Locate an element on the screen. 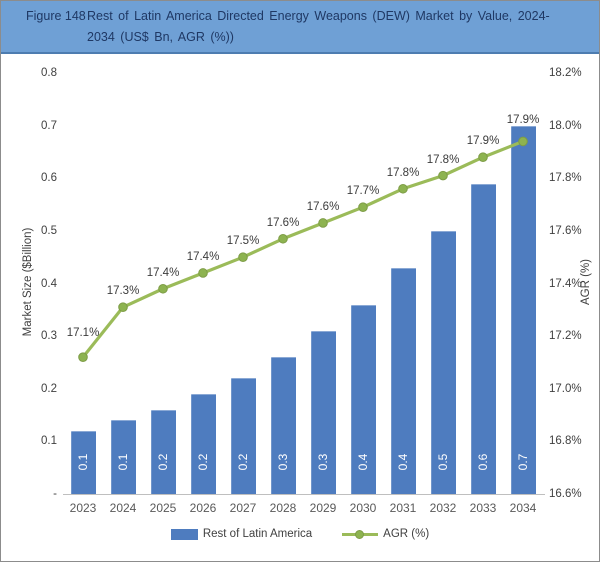  x-axis-label: 2028 is located at coordinates (283, 508).